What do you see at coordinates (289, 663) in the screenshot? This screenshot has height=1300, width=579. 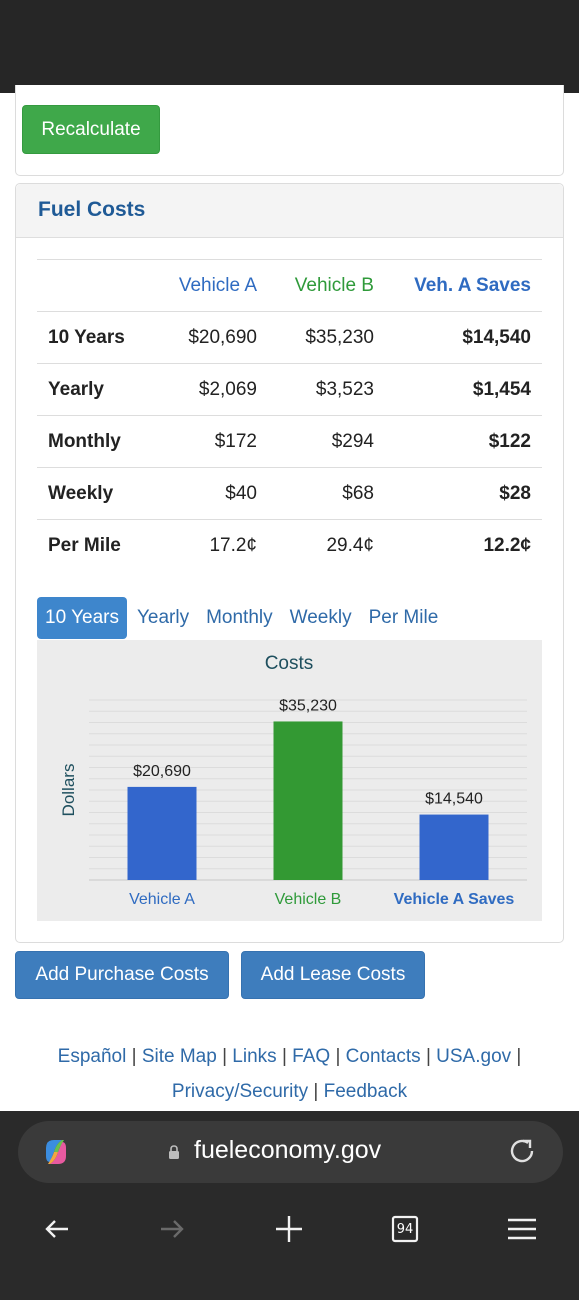 I see `chart-title: Costs` at bounding box center [289, 663].